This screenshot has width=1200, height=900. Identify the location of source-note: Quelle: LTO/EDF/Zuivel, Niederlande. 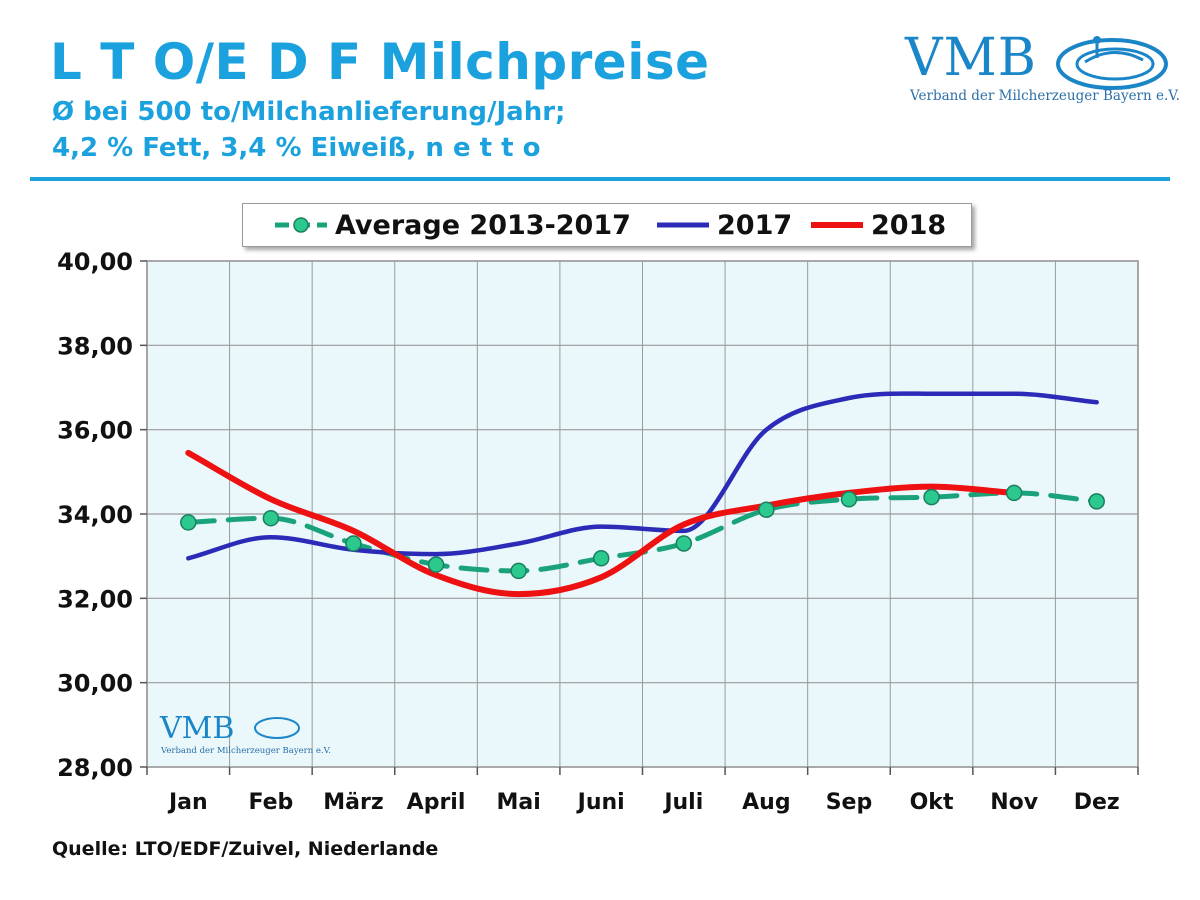
(245, 849).